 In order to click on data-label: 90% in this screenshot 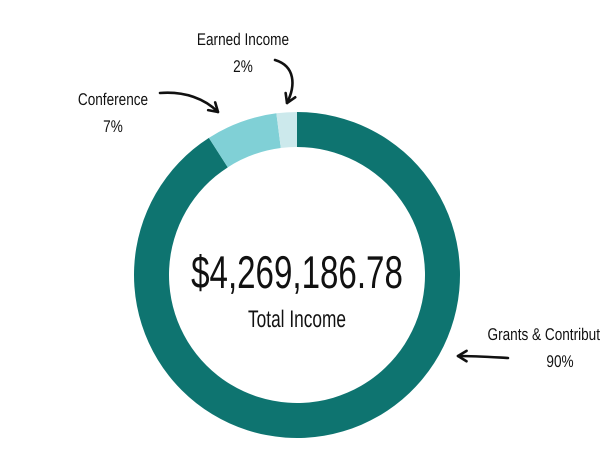, I will do `click(560, 362)`.